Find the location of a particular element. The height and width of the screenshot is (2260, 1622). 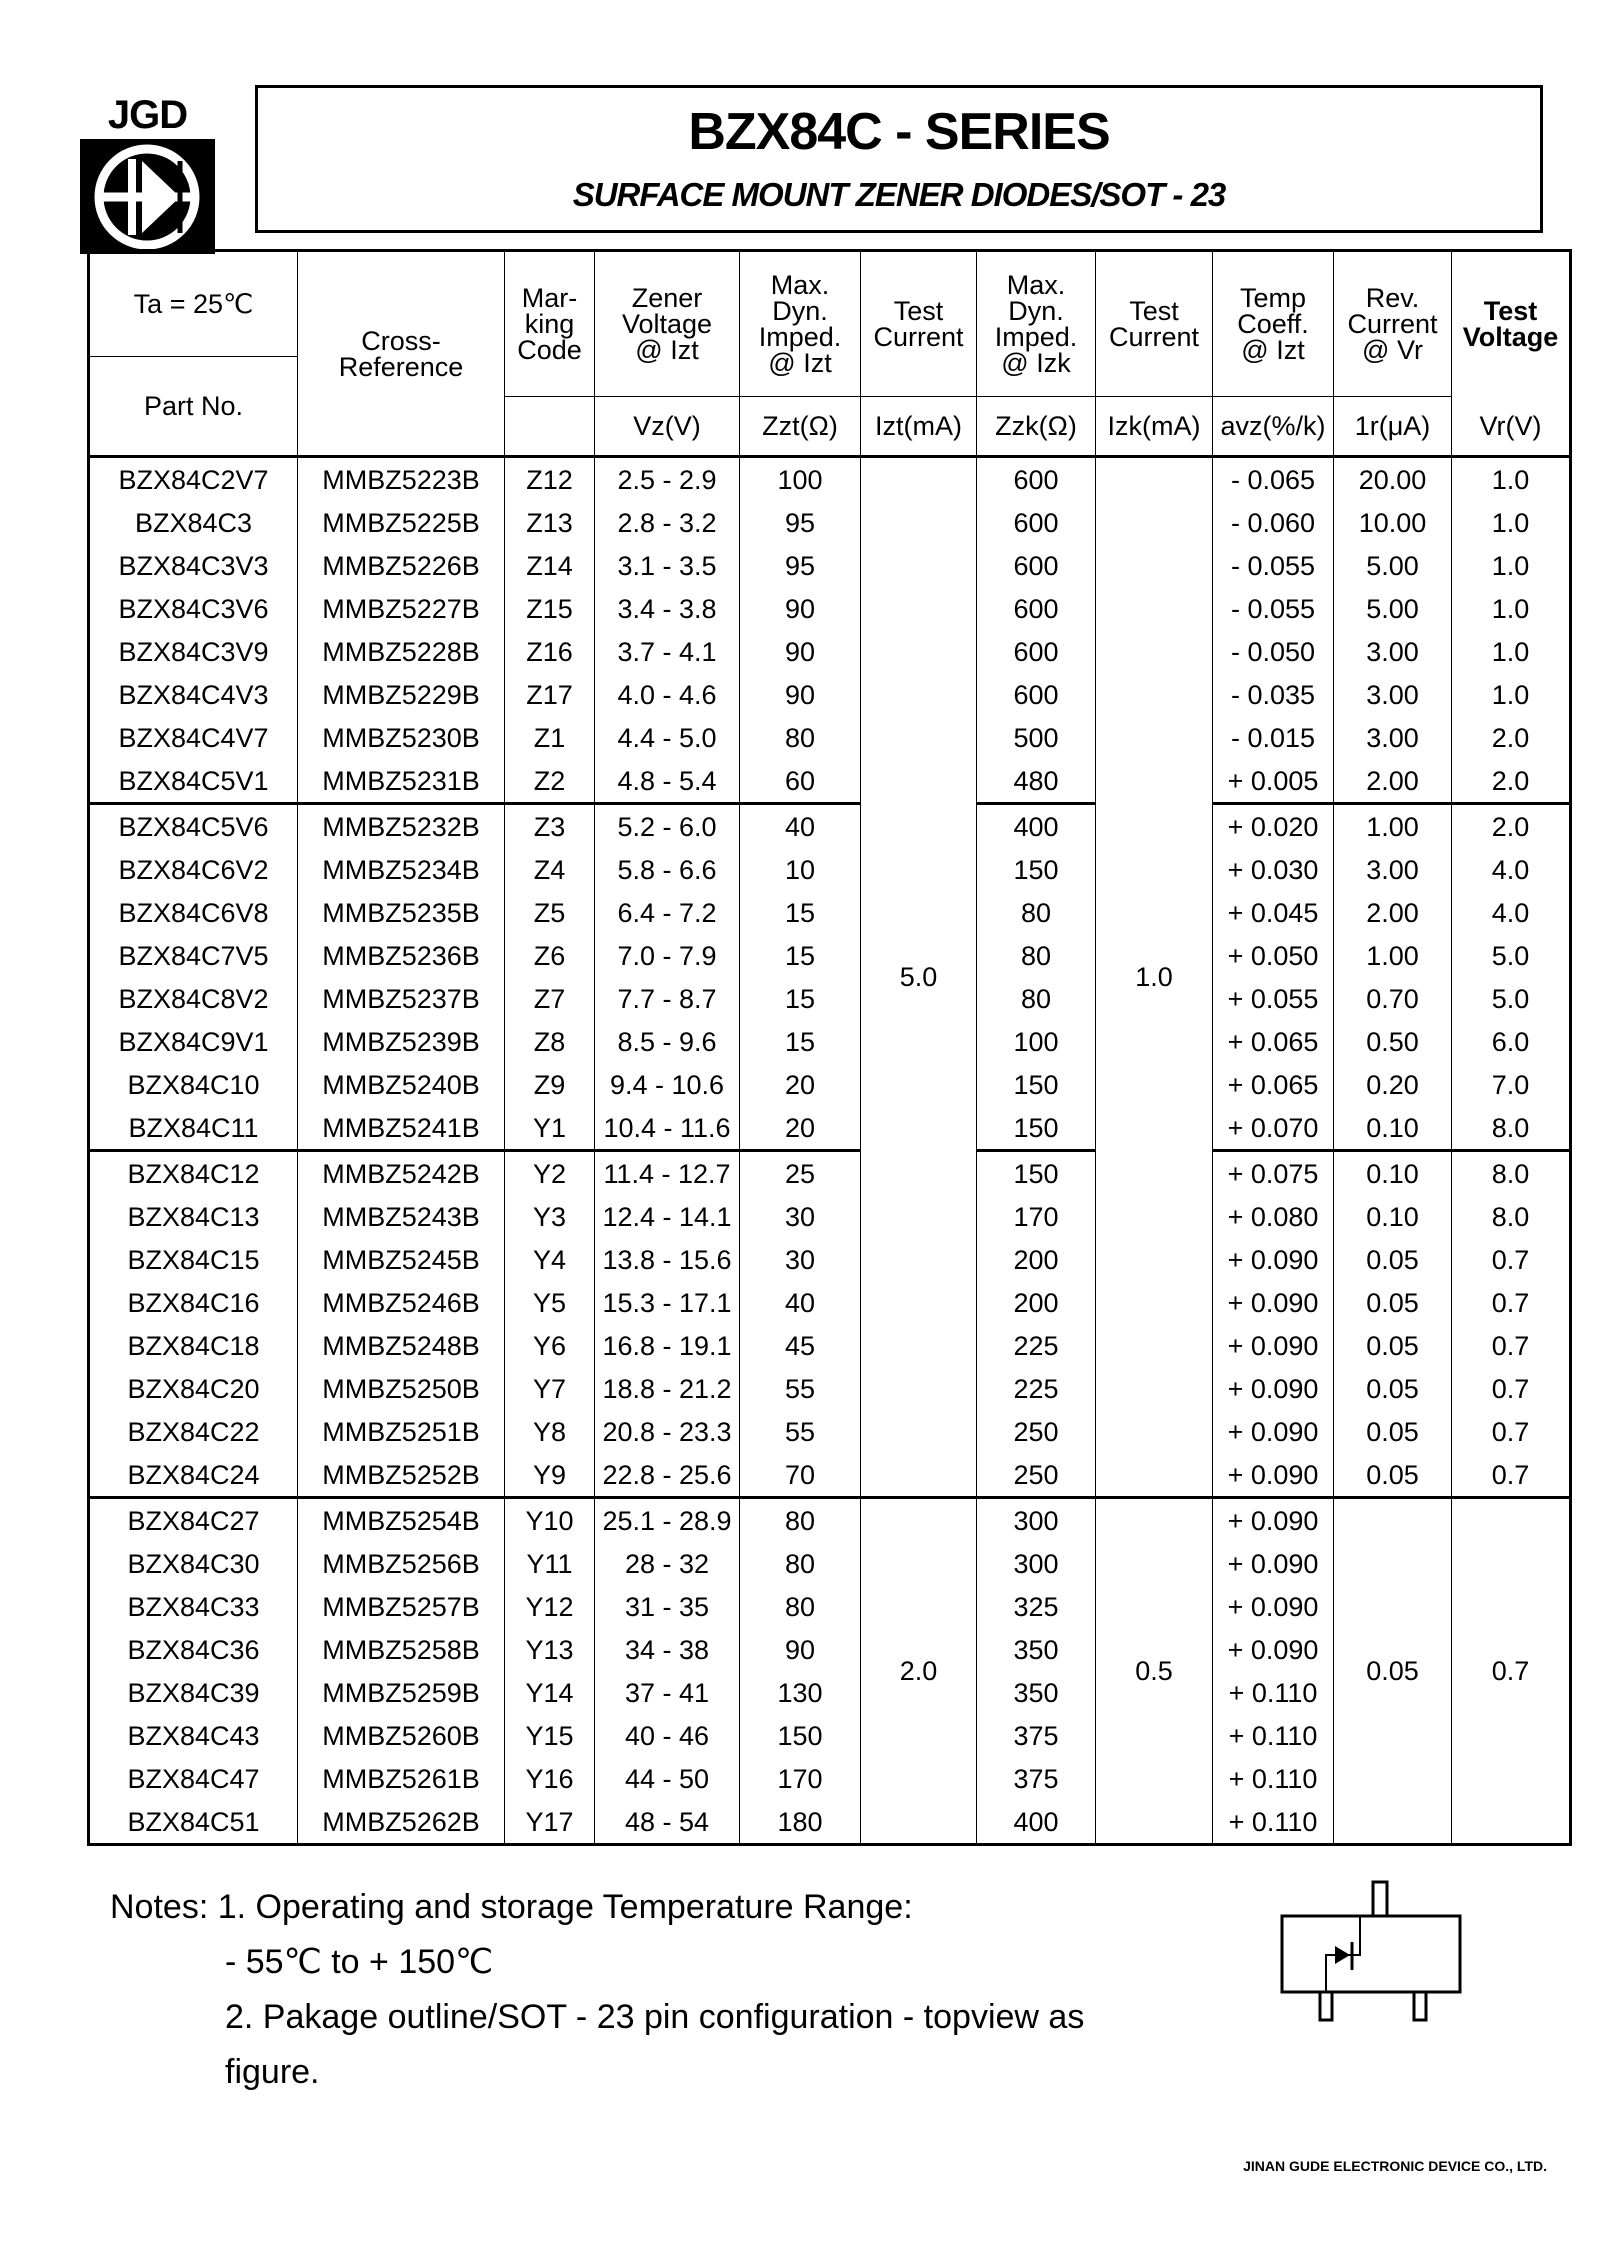

test-voltage: 0.7 is located at coordinates (1511, 1259).